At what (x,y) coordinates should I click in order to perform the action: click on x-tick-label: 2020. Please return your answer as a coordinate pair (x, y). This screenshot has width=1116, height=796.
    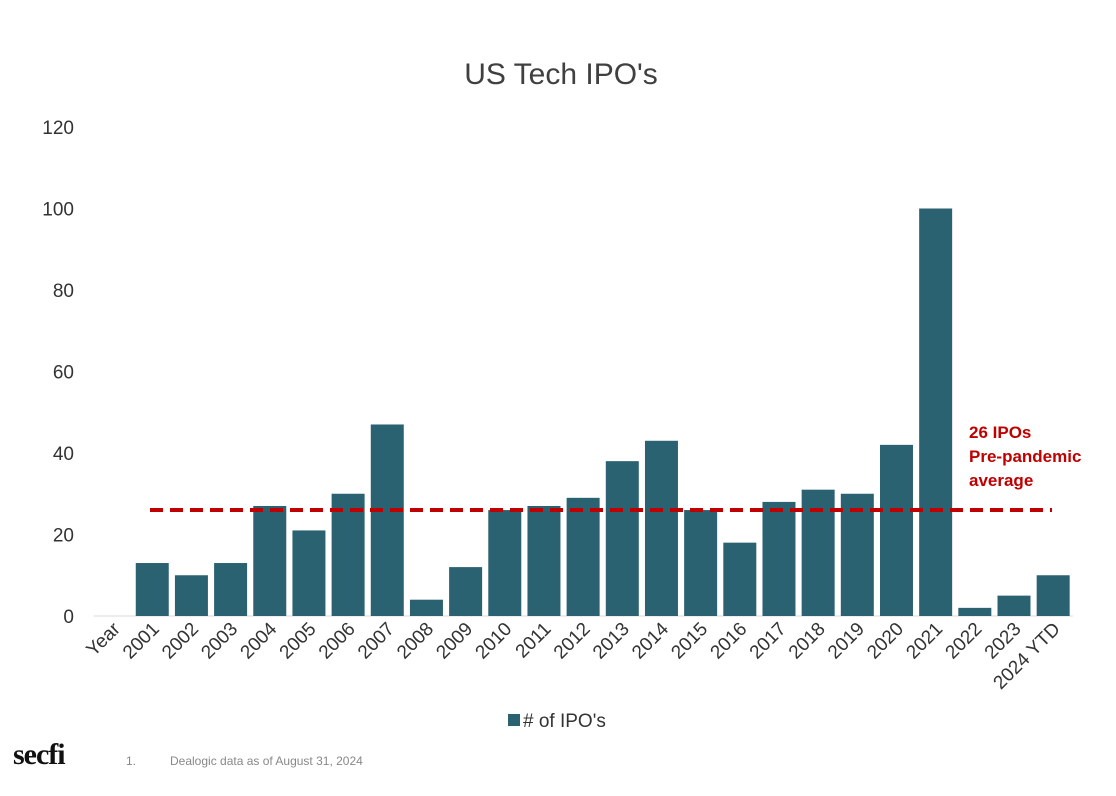
    Looking at the image, I should click on (885, 641).